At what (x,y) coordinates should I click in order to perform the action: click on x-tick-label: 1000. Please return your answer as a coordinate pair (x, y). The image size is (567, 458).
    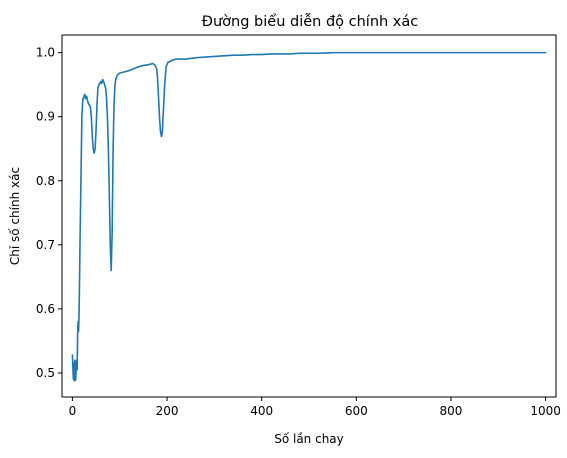
    Looking at the image, I should click on (545, 411).